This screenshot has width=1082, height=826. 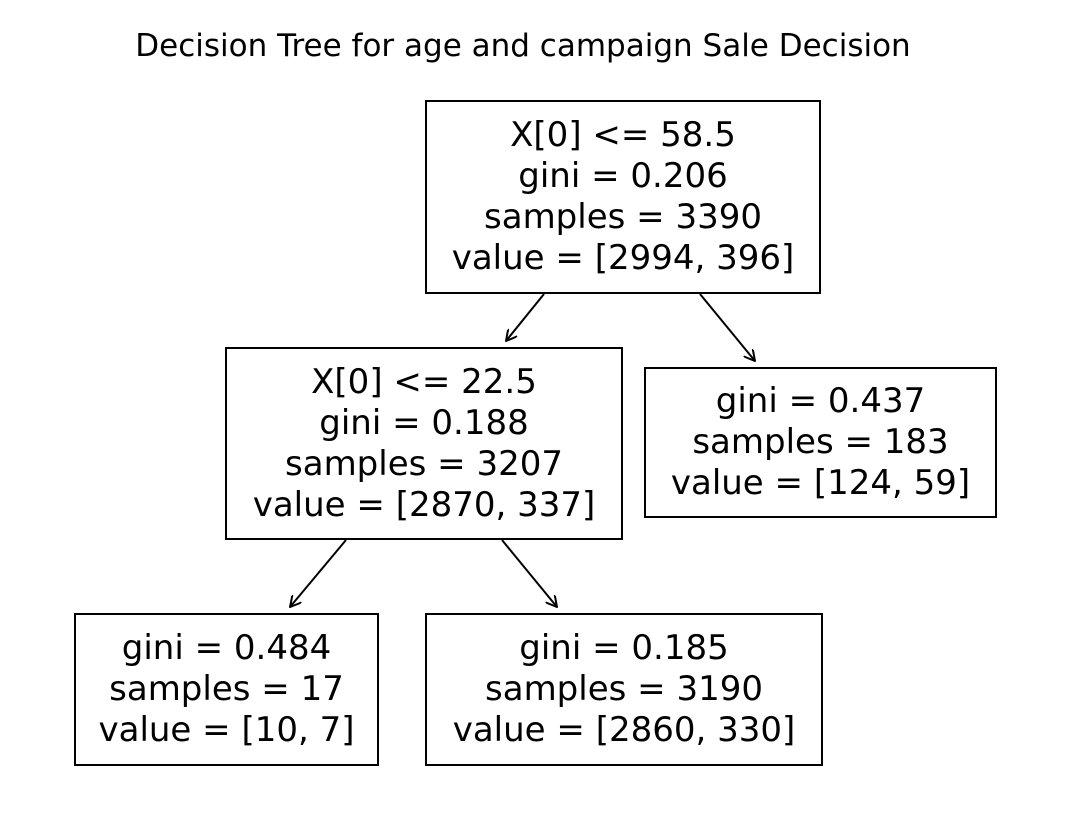 I want to click on node-samples: samples = 3190, so click(x=624, y=689).